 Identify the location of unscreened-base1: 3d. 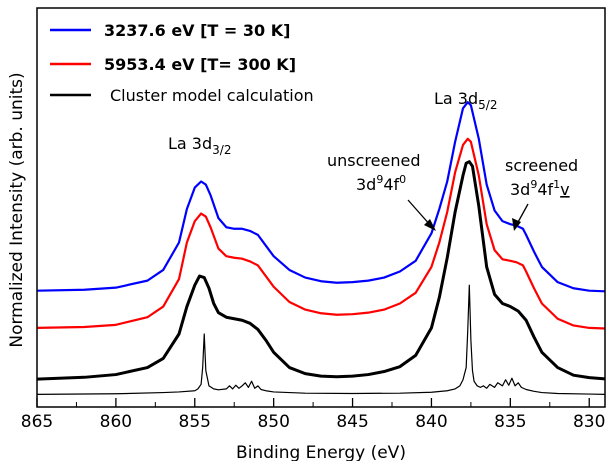
(366, 184).